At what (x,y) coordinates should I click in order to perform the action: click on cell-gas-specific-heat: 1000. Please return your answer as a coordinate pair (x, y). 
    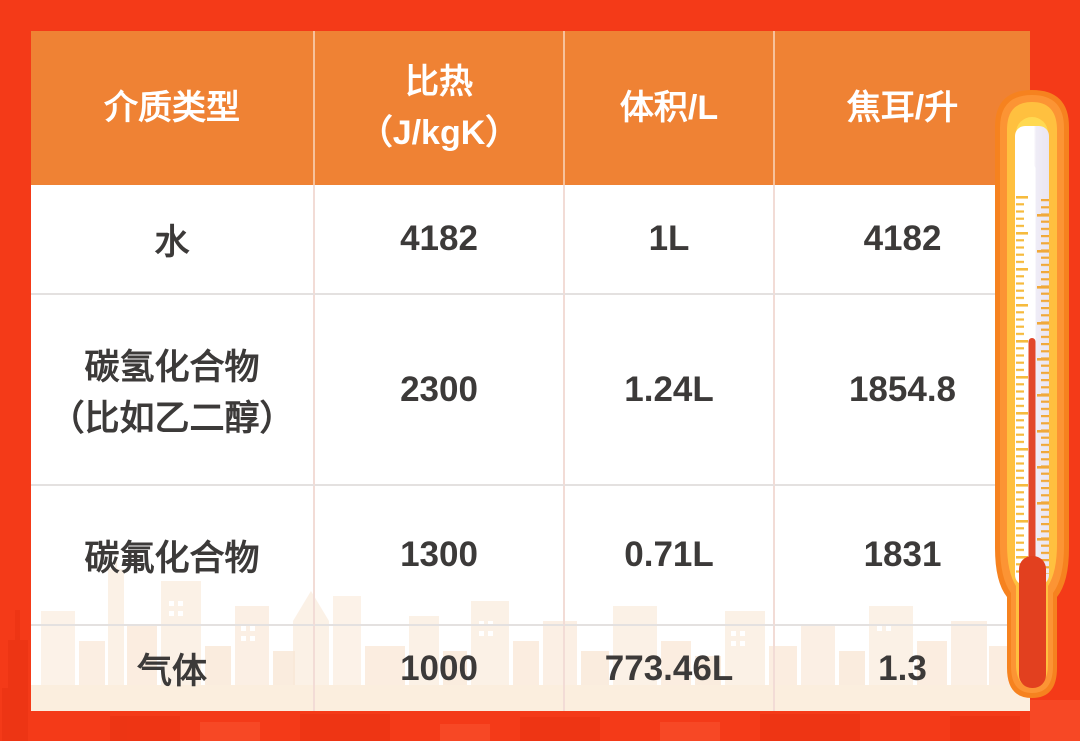
    Looking at the image, I should click on (440, 668).